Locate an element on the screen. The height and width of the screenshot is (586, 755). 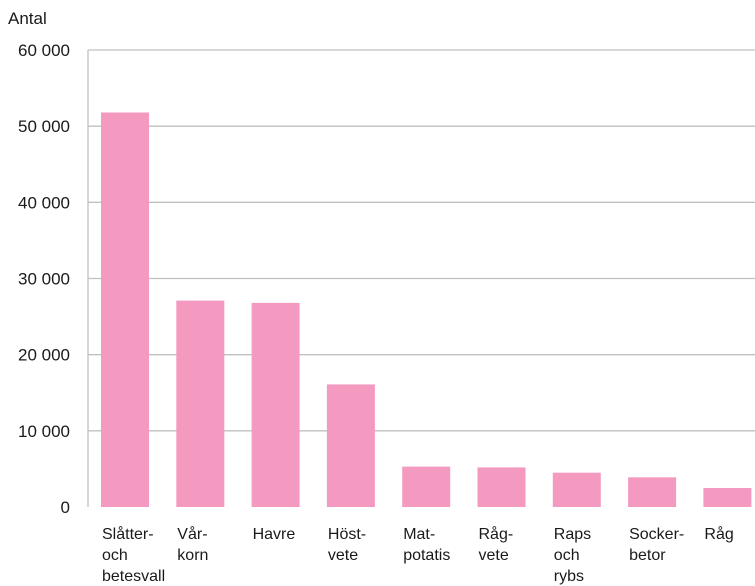
y-tick-label: 30 000 is located at coordinates (44, 279).